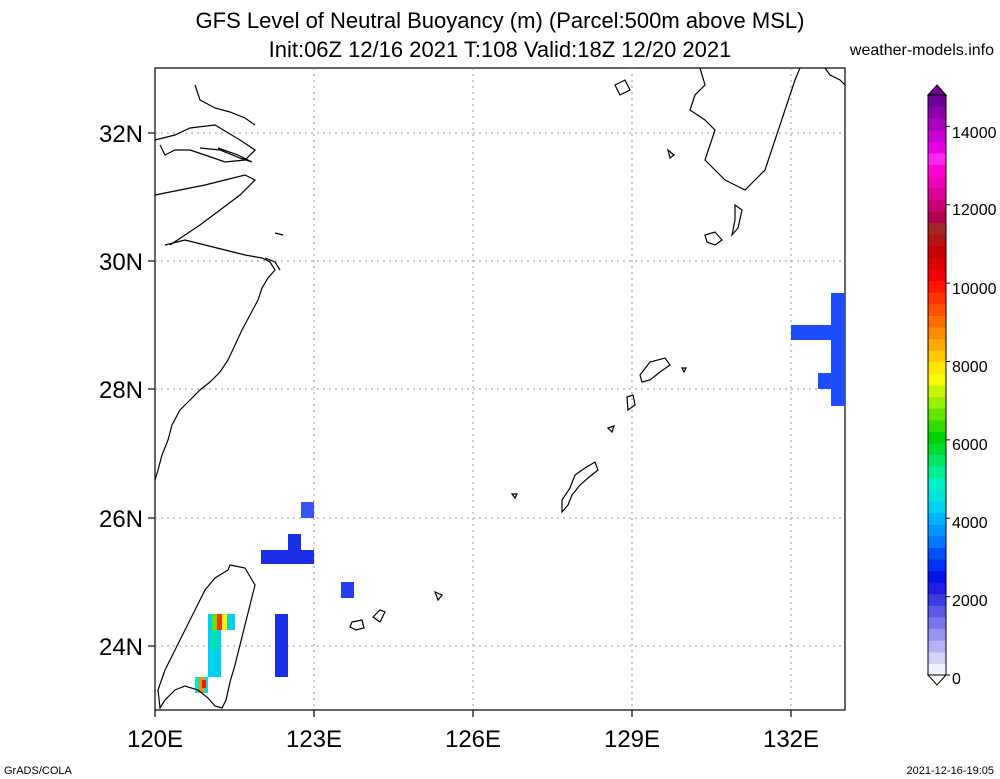 Image resolution: width=1000 pixels, height=779 pixels. What do you see at coordinates (121, 134) in the screenshot?
I see `lat-label-32n: 32N` at bounding box center [121, 134].